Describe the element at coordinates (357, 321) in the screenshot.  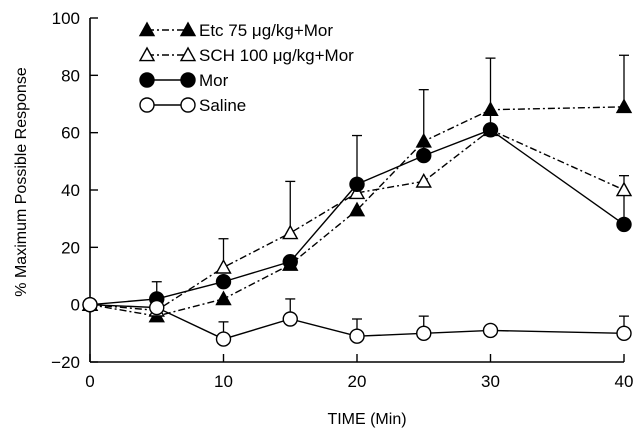
I see `series-line` at that location.